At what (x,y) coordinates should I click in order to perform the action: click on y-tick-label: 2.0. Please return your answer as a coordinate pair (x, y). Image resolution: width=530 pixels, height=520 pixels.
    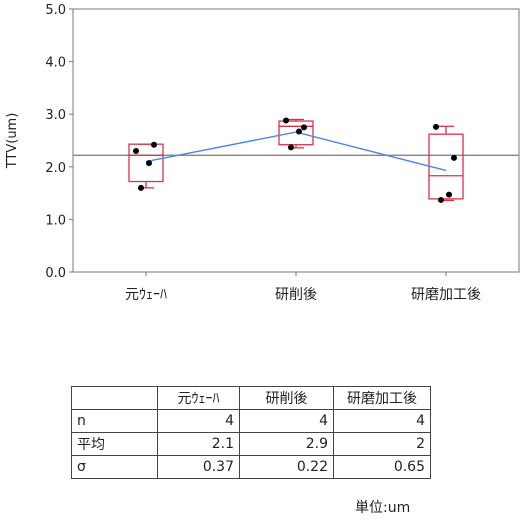
    Looking at the image, I should click on (55, 168).